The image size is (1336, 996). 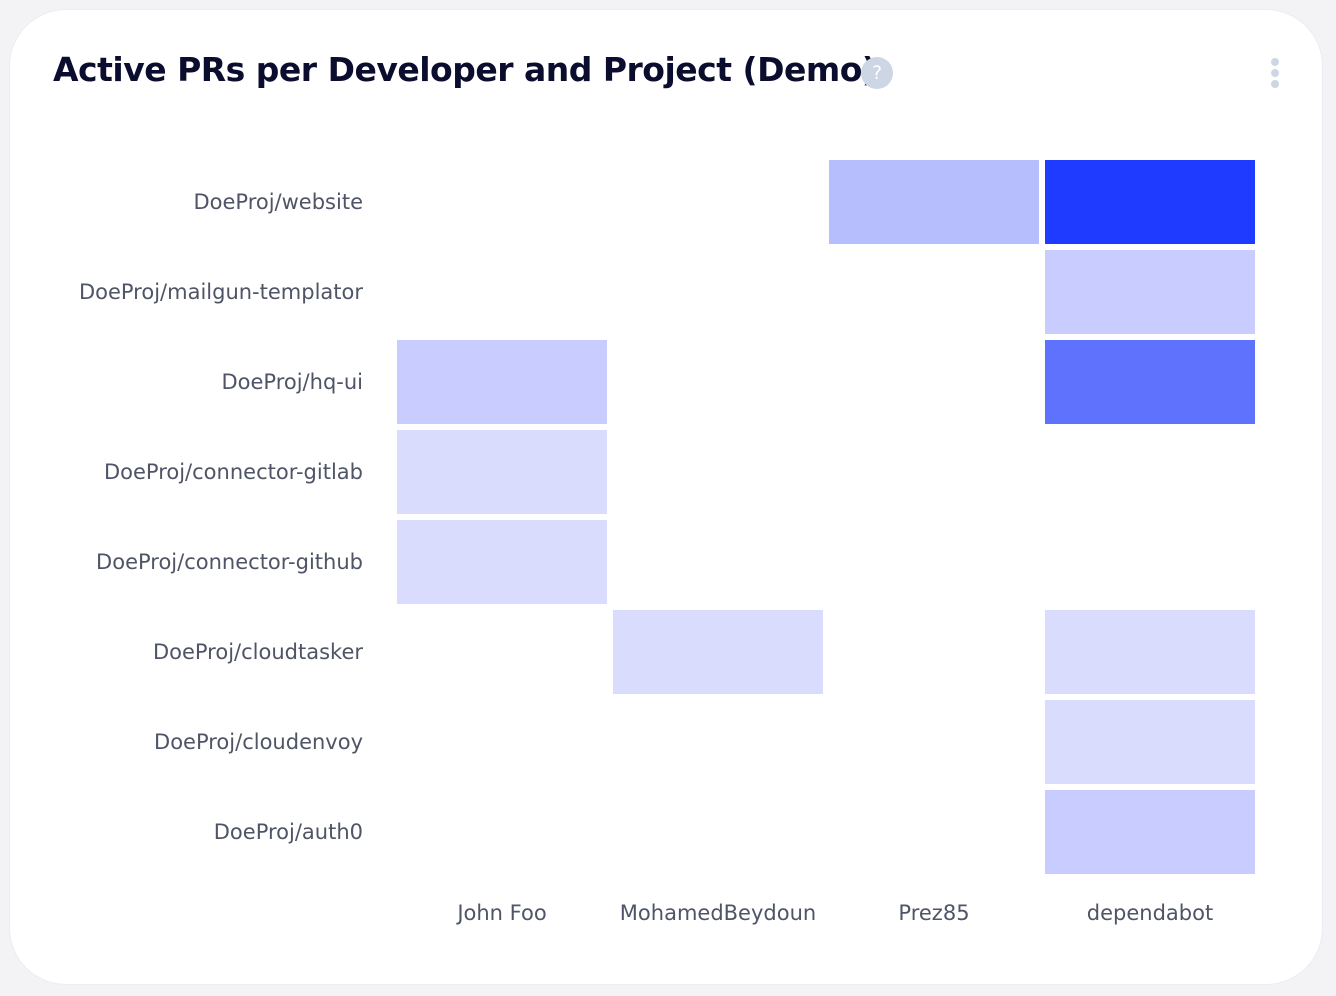 What do you see at coordinates (229, 562) in the screenshot?
I see `y-tick-label: DoeProj/connector-github` at bounding box center [229, 562].